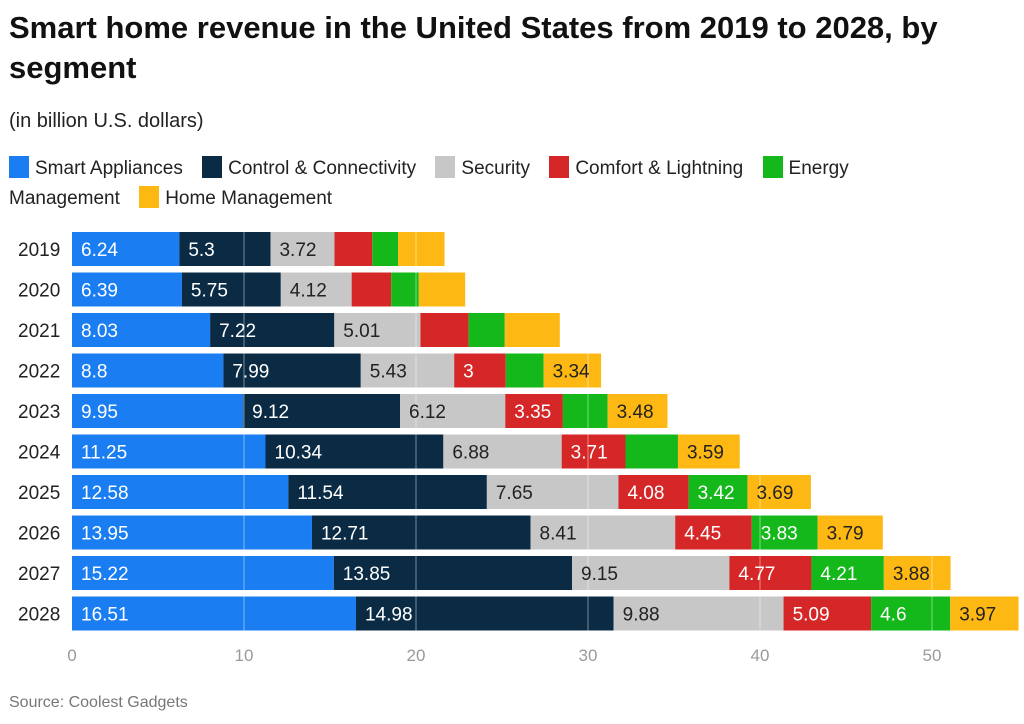  Describe the element at coordinates (468, 372) in the screenshot. I see `data-label: 3` at that location.